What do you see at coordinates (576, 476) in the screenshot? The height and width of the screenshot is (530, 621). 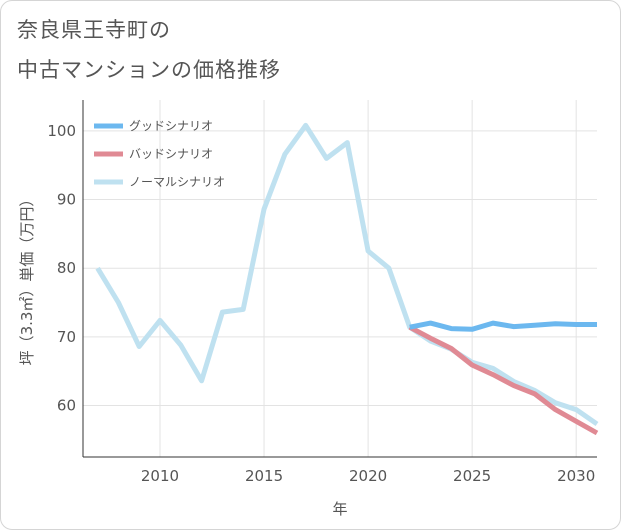 I see `x-tick-label: 2030` at bounding box center [576, 476].